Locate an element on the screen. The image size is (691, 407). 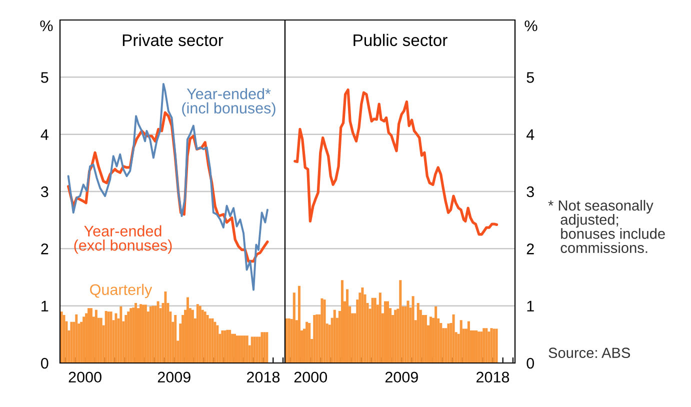
series-label: Year-ended* (incl bonuses) is located at coordinates (229, 102).